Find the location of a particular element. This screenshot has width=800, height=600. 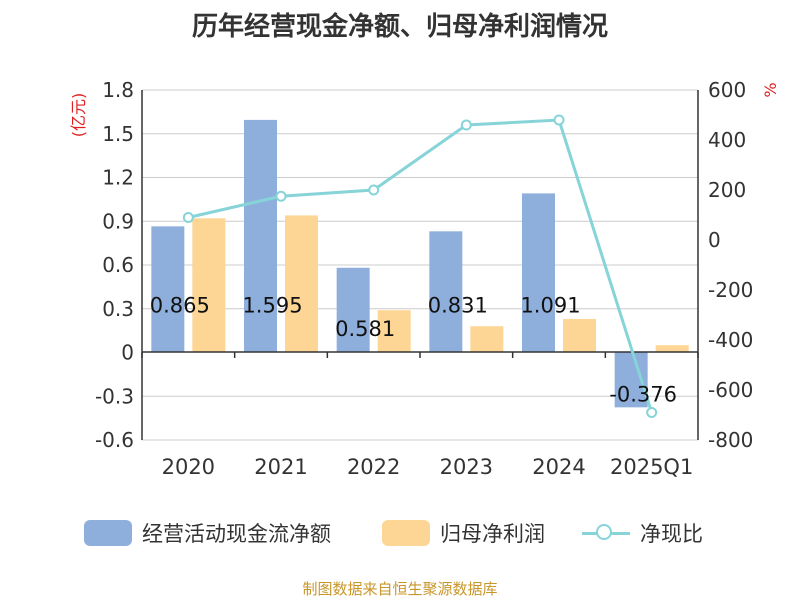

data-label-cashflow: 0.581 is located at coordinates (365, 329).